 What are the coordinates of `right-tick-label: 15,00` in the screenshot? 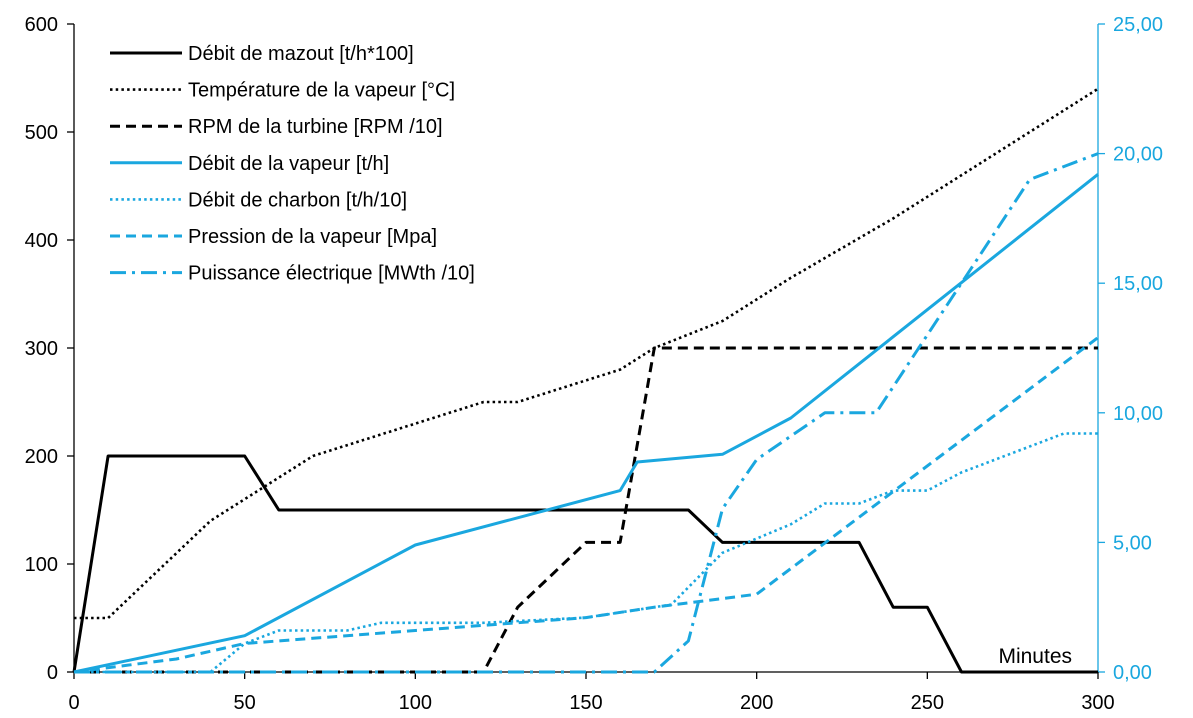 It's located at (1138, 284).